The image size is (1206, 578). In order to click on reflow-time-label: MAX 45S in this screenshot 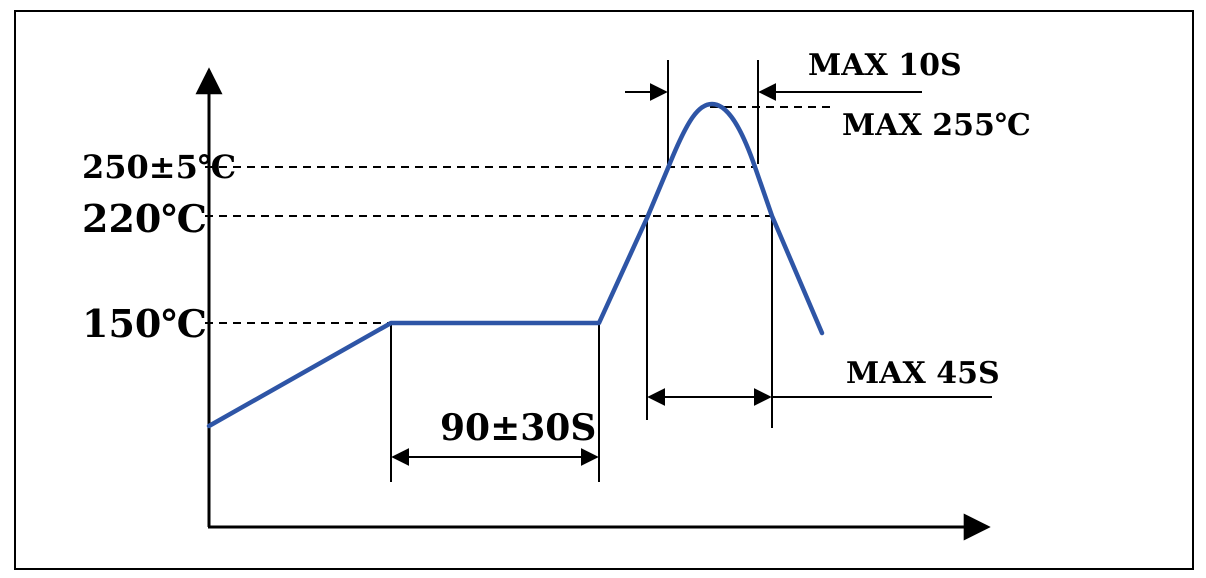, I will do `click(923, 373)`.